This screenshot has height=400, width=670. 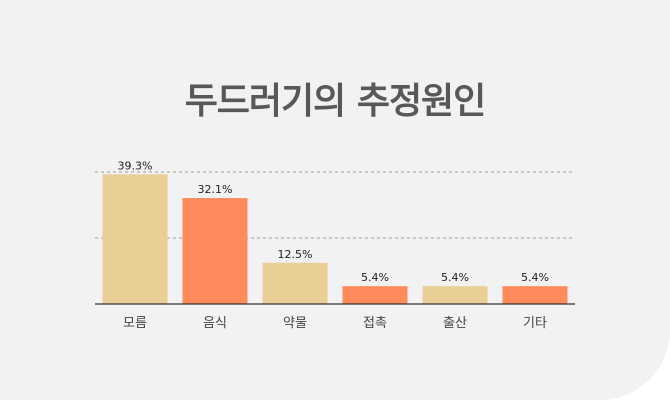 I want to click on category-label-모름: 모름, so click(x=135, y=323).